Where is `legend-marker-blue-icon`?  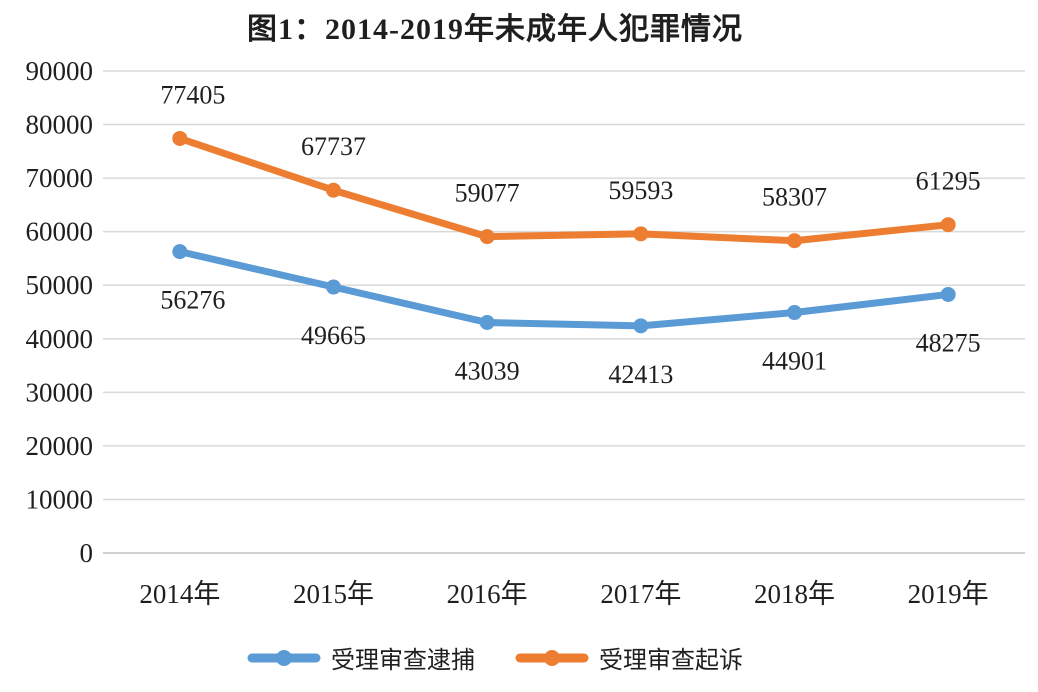 legend-marker-blue-icon is located at coordinates (284, 657).